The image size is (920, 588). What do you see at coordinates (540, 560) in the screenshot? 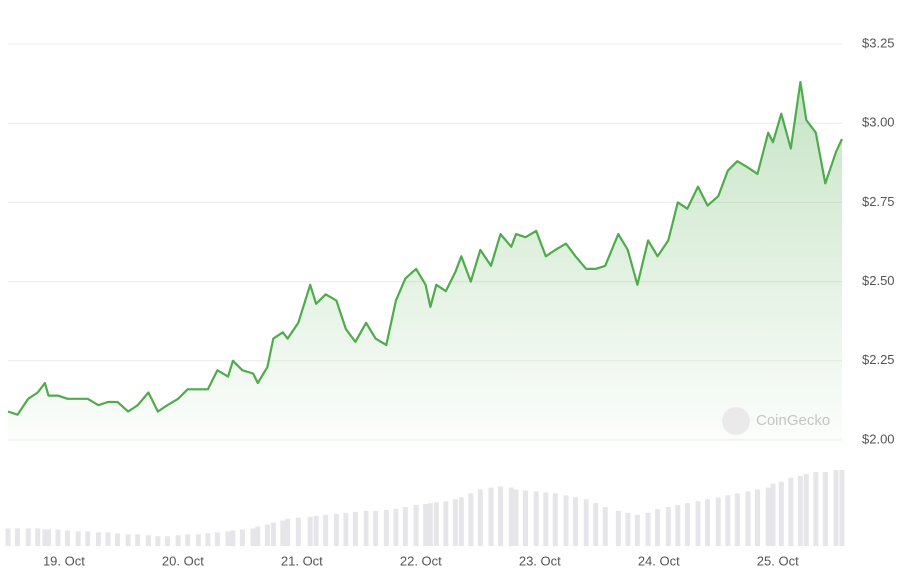
I see `x-tick-label: 23. Oct` at bounding box center [540, 560].